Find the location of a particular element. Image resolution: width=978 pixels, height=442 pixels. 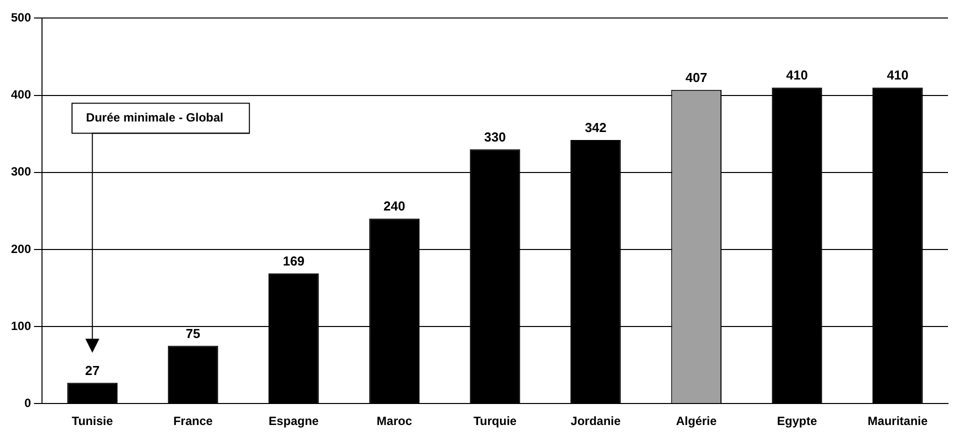

y-tick-label: 500 is located at coordinates (21, 17).